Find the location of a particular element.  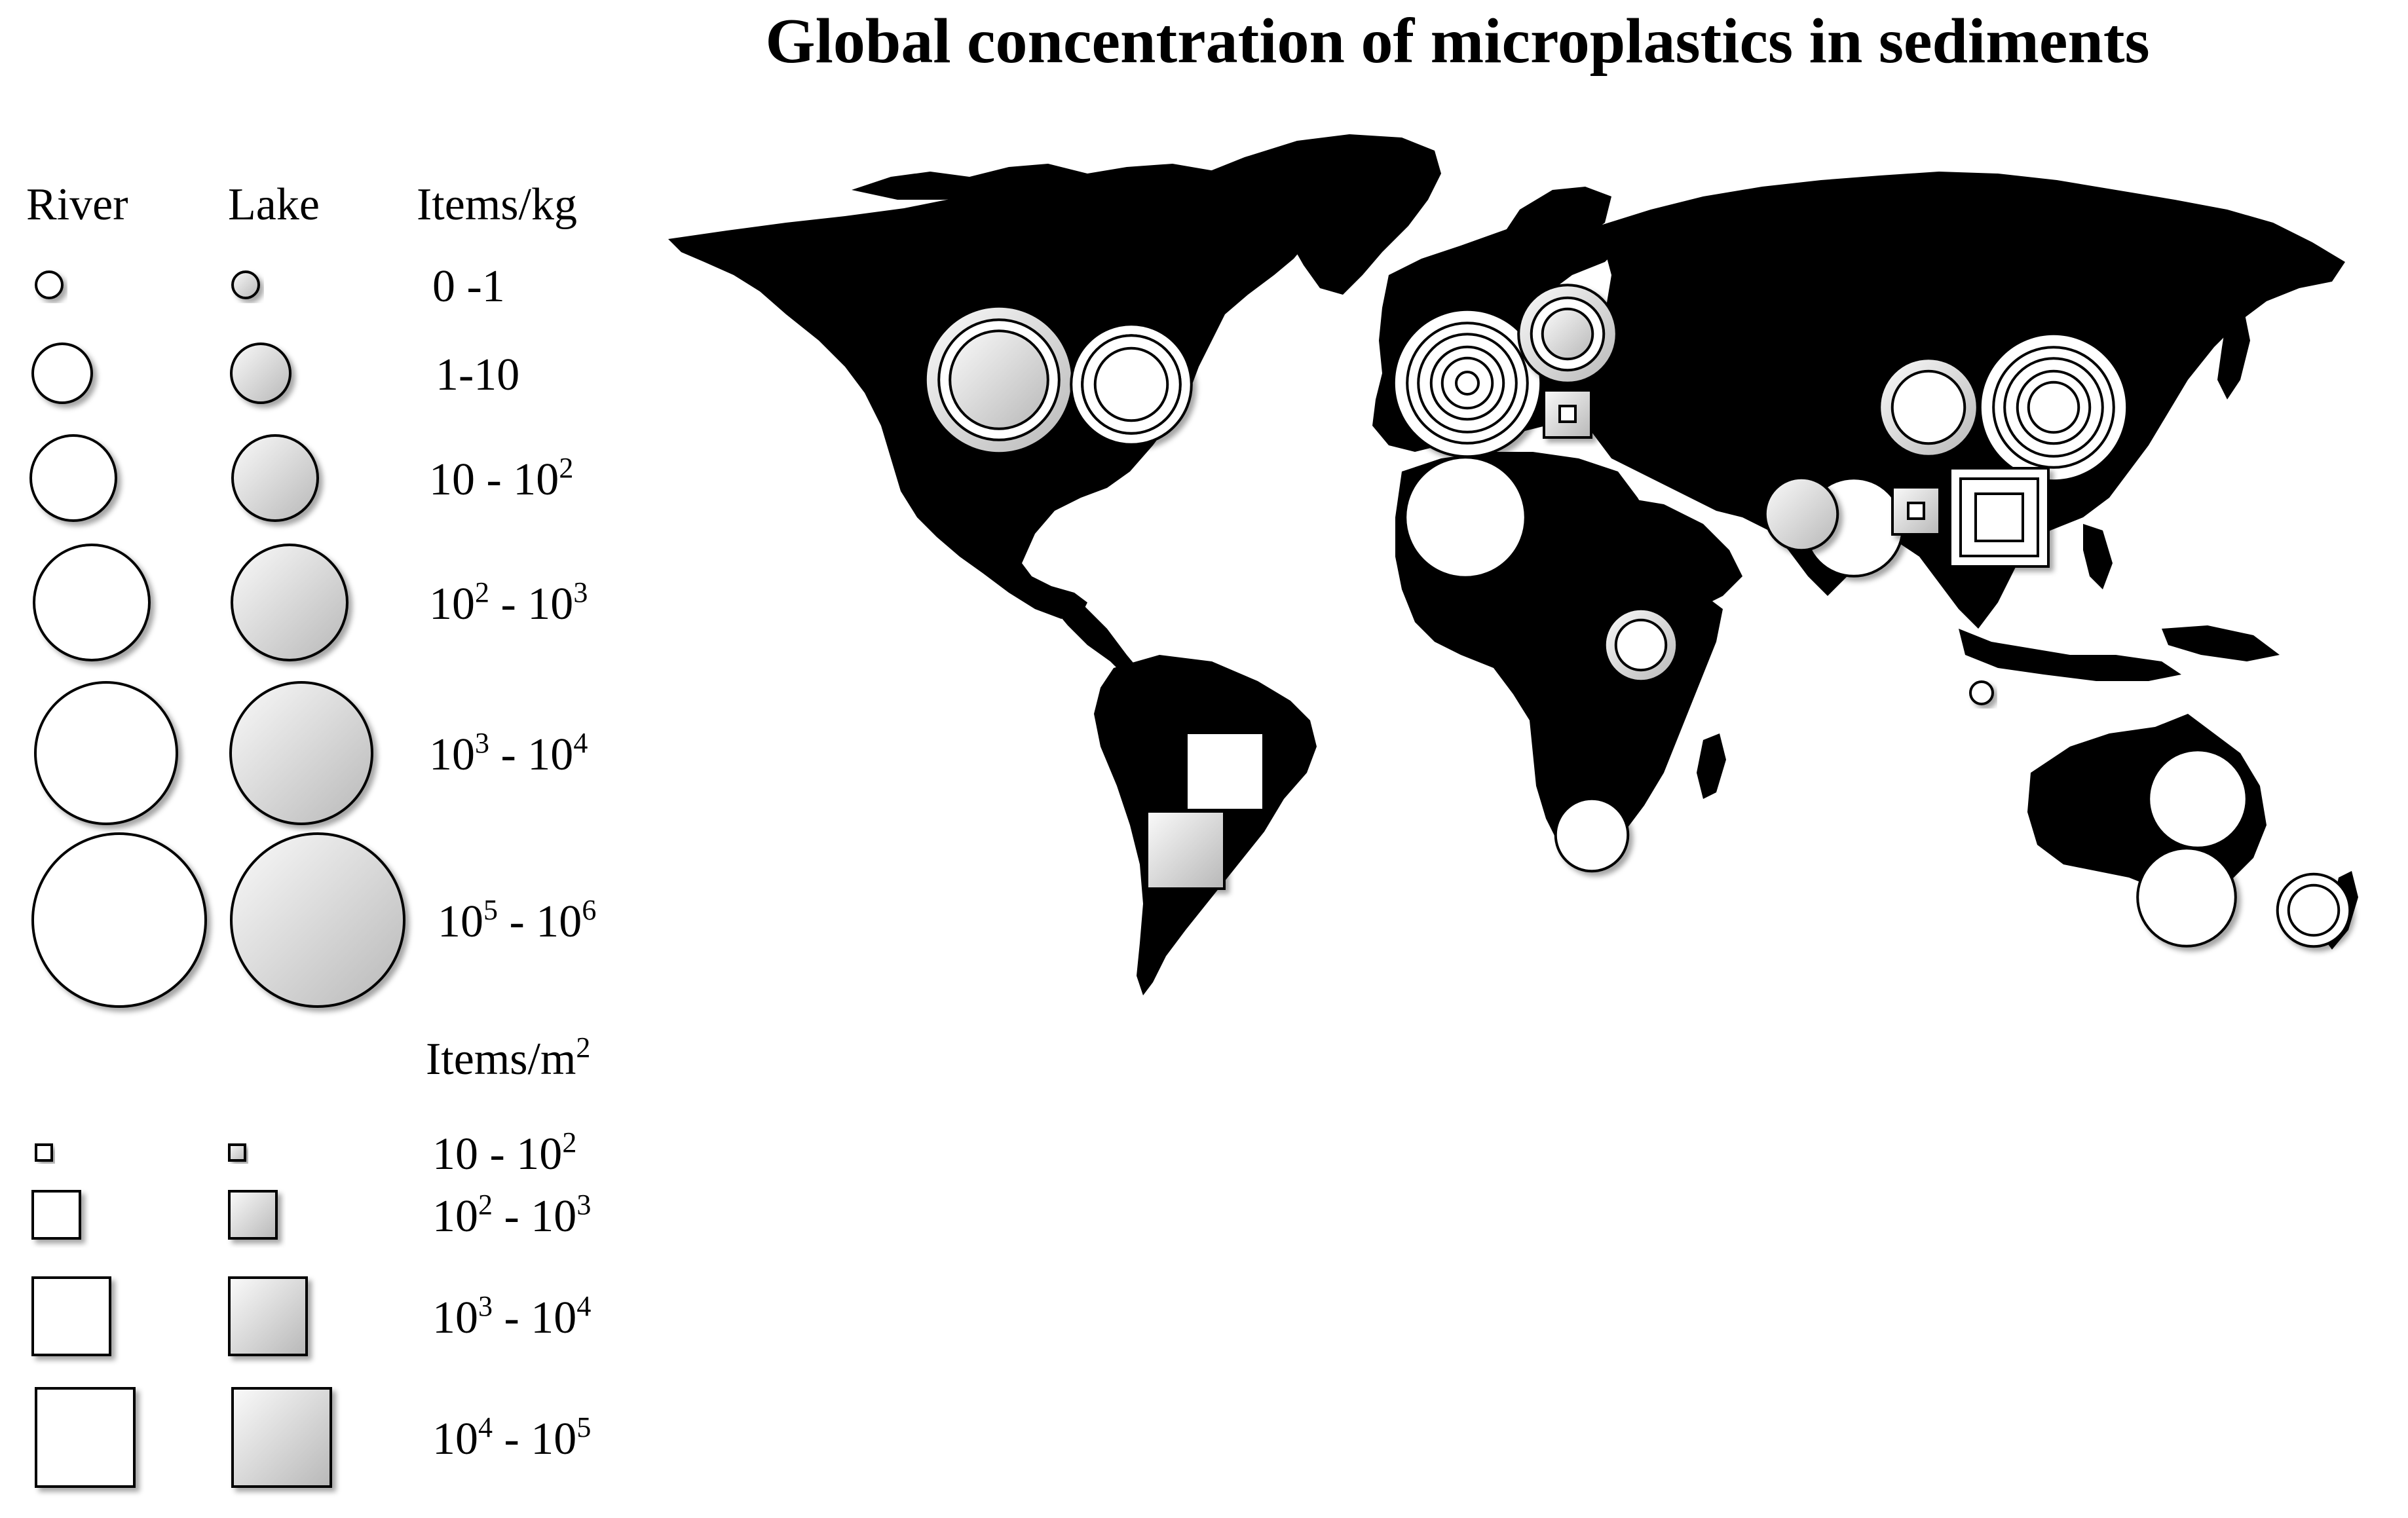

legend-kg-range-label: 0 -1 is located at coordinates (468, 286).